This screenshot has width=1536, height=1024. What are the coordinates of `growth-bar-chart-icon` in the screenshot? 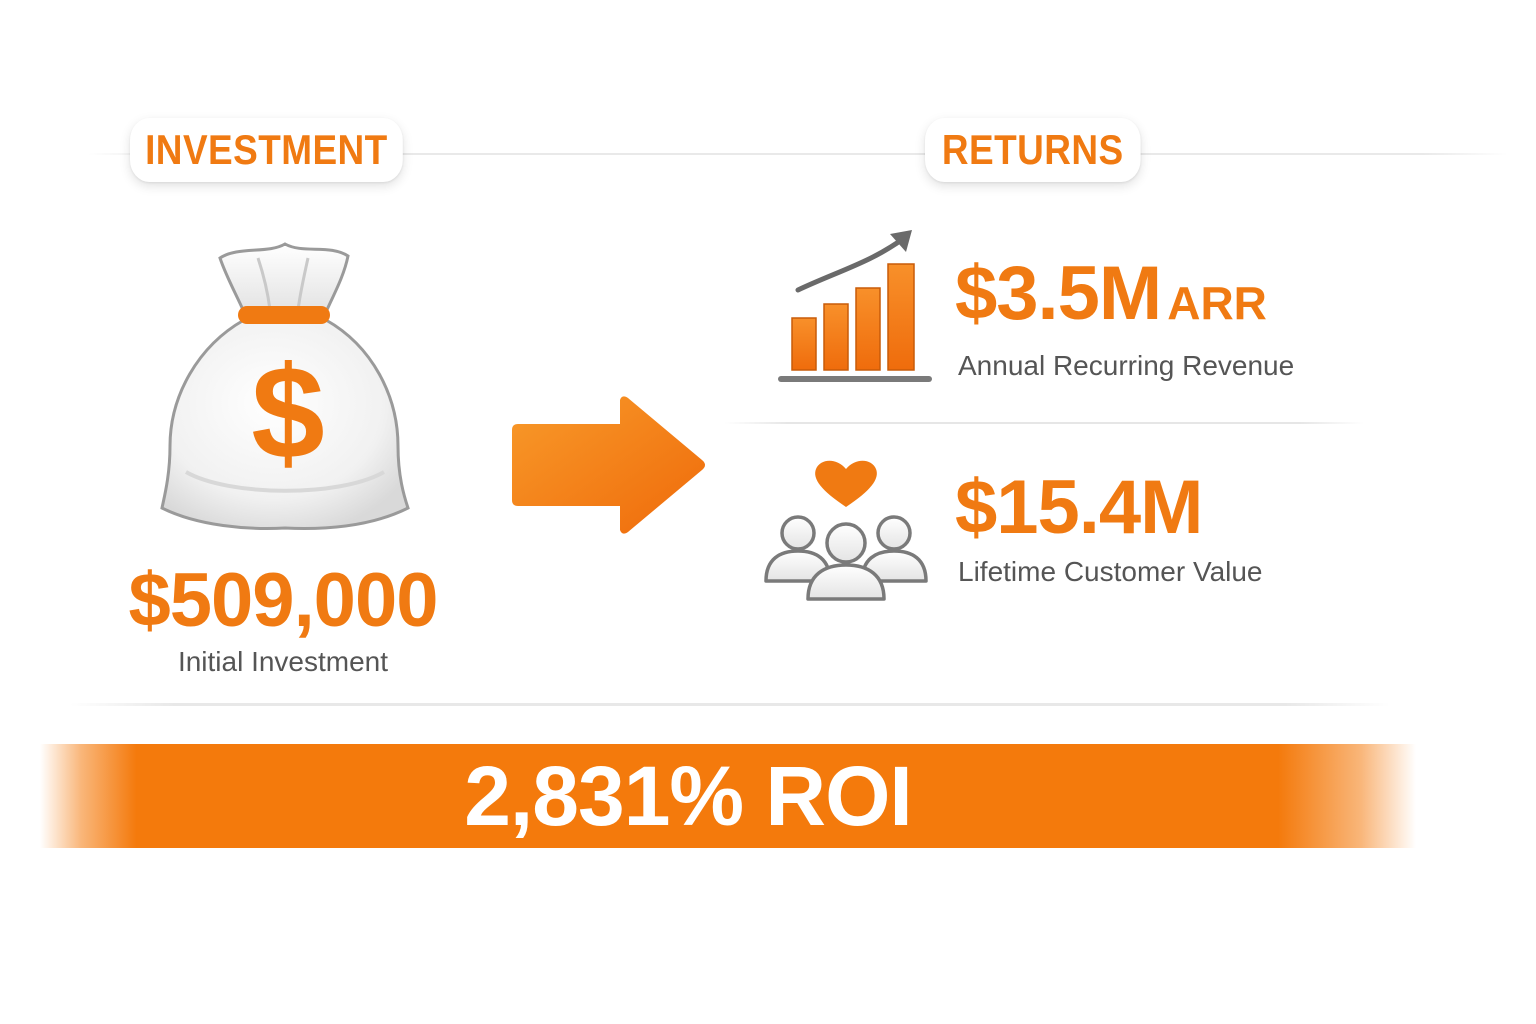 It's located at (855, 306).